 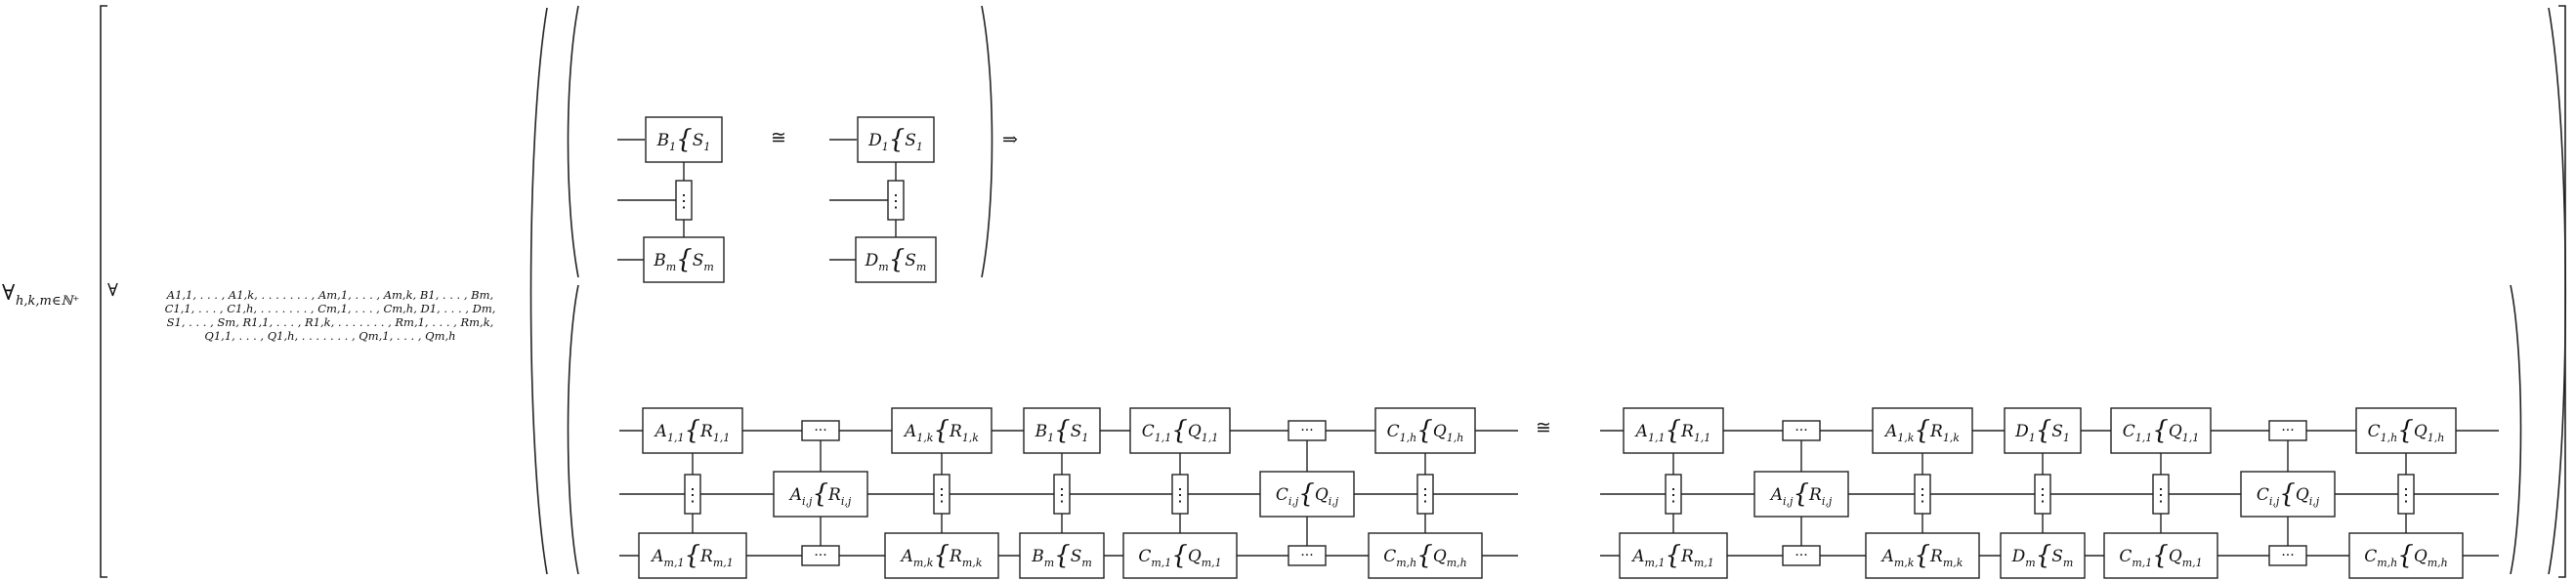 I want to click on conclusion-right-top-box-3: D1{S1, so click(x=2043, y=431).